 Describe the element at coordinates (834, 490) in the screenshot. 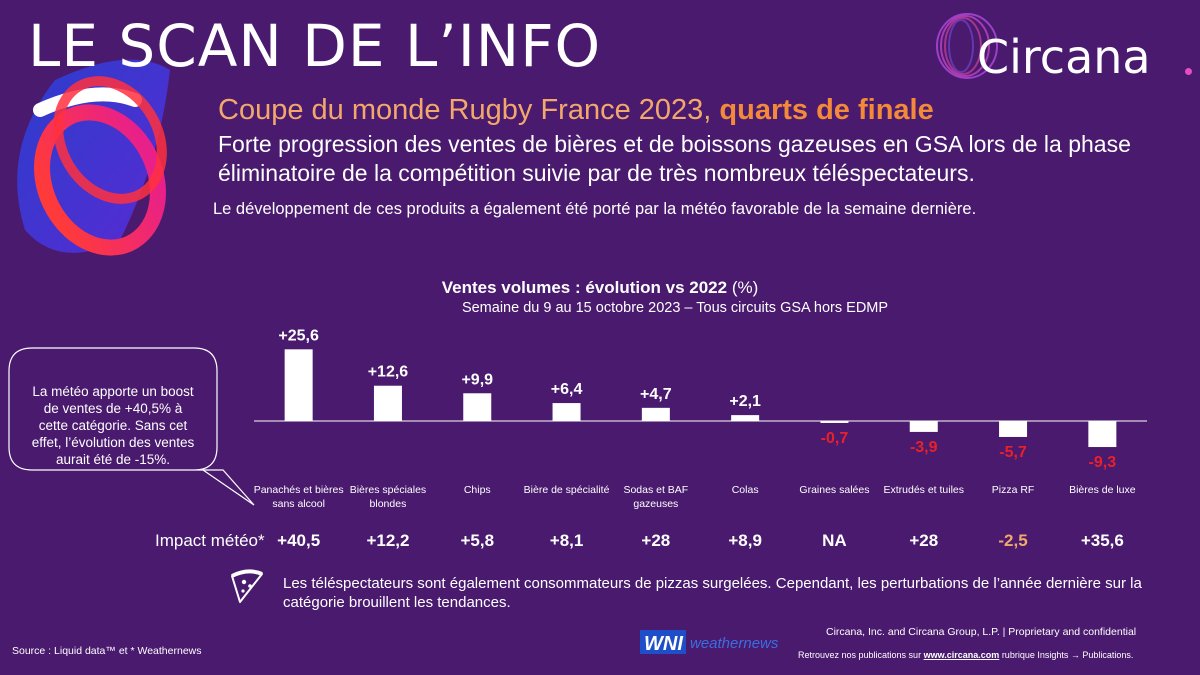

I see `category-label-6: Graines salées` at that location.